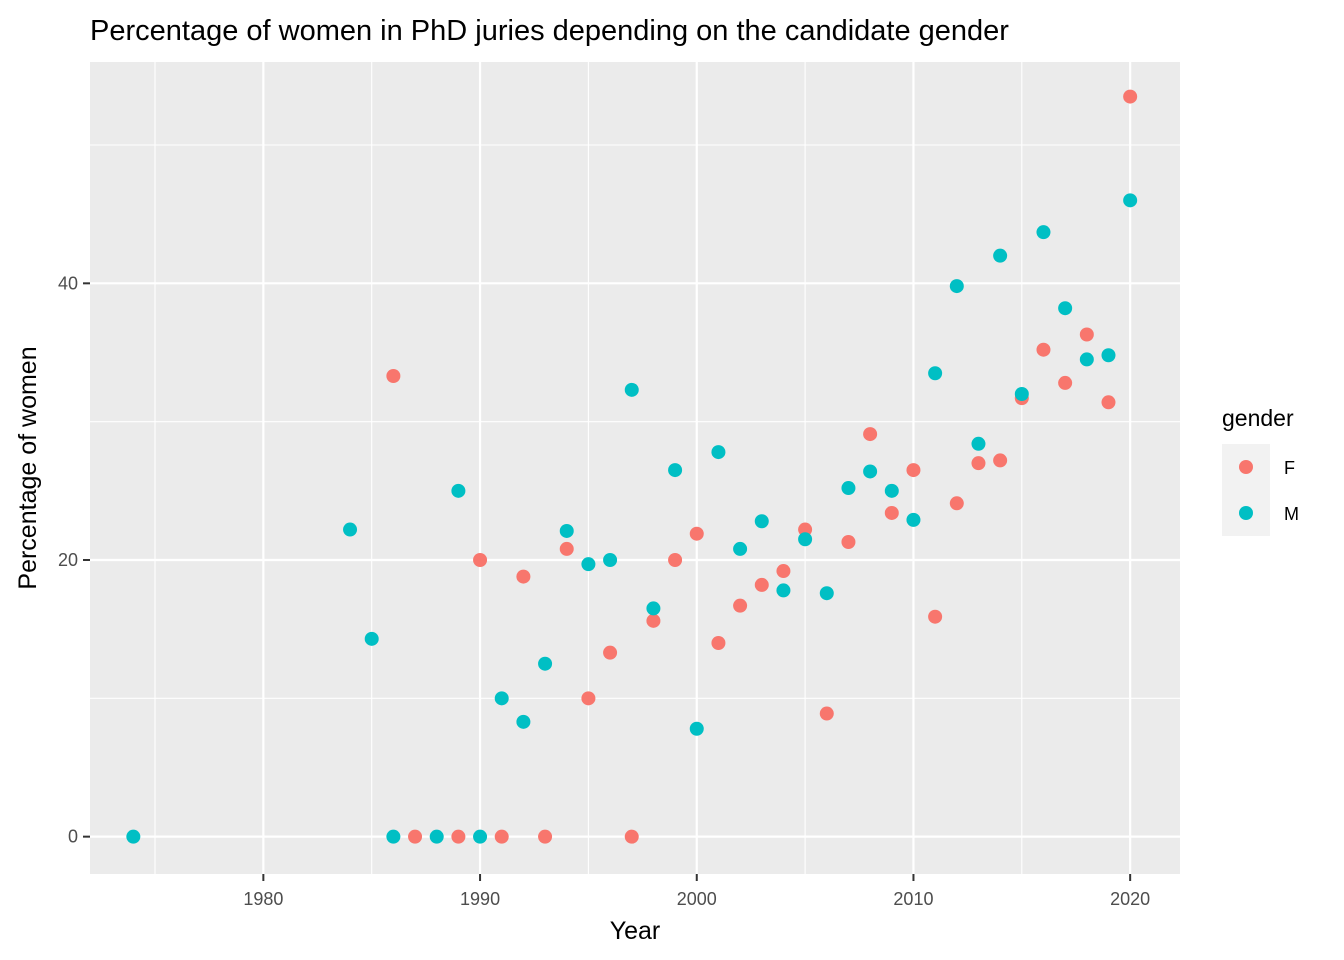 The image size is (1344, 960). Describe the element at coordinates (1246, 513) in the screenshot. I see `legend-key-M` at that location.